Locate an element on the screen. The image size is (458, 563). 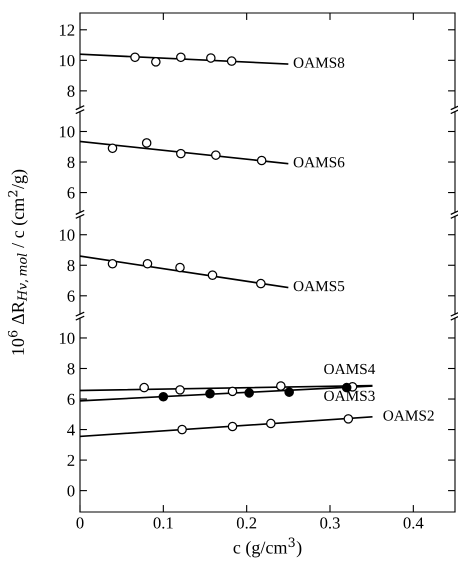
series-label: OAMS3 is located at coordinates (349, 395).